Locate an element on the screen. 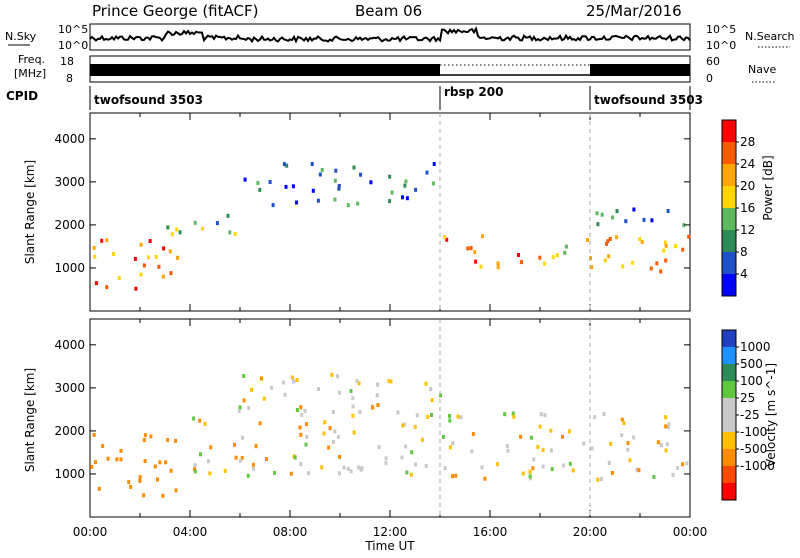 Image resolution: width=800 pixels, height=558 pixels. velocity-ylabel: Slant Range [km] is located at coordinates (30, 420).